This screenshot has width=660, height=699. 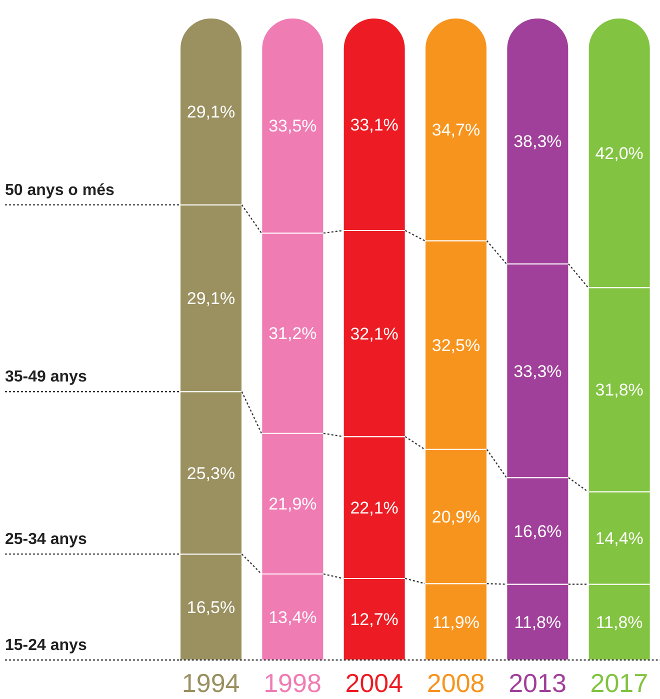 I want to click on data-label: 34,7%, so click(x=456, y=130).